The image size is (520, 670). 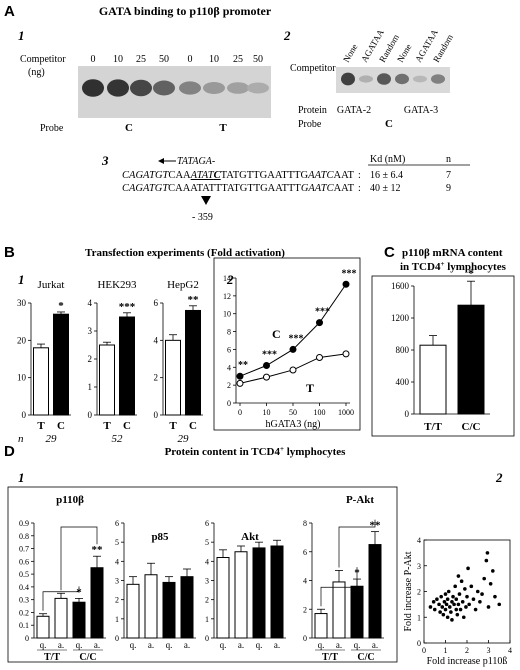 I want to click on a3-arrow-head, so click(x=161, y=161).